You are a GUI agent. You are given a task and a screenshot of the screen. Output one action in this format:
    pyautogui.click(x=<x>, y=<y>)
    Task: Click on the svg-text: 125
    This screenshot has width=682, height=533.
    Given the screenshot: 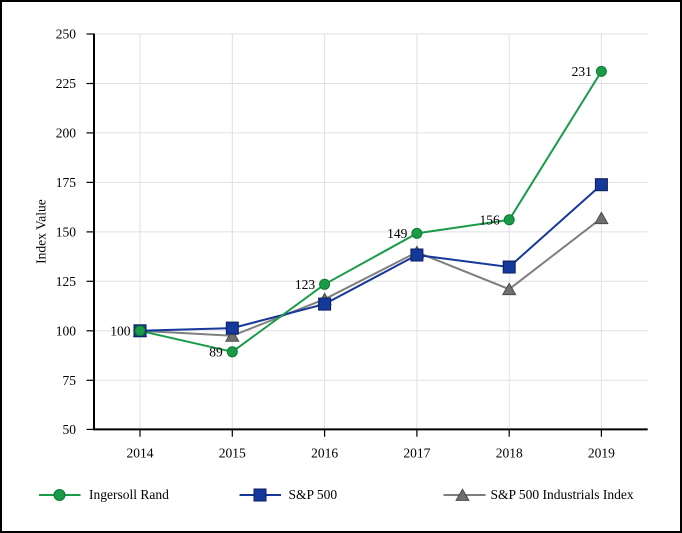 What is the action you would take?
    pyautogui.click(x=66, y=281)
    